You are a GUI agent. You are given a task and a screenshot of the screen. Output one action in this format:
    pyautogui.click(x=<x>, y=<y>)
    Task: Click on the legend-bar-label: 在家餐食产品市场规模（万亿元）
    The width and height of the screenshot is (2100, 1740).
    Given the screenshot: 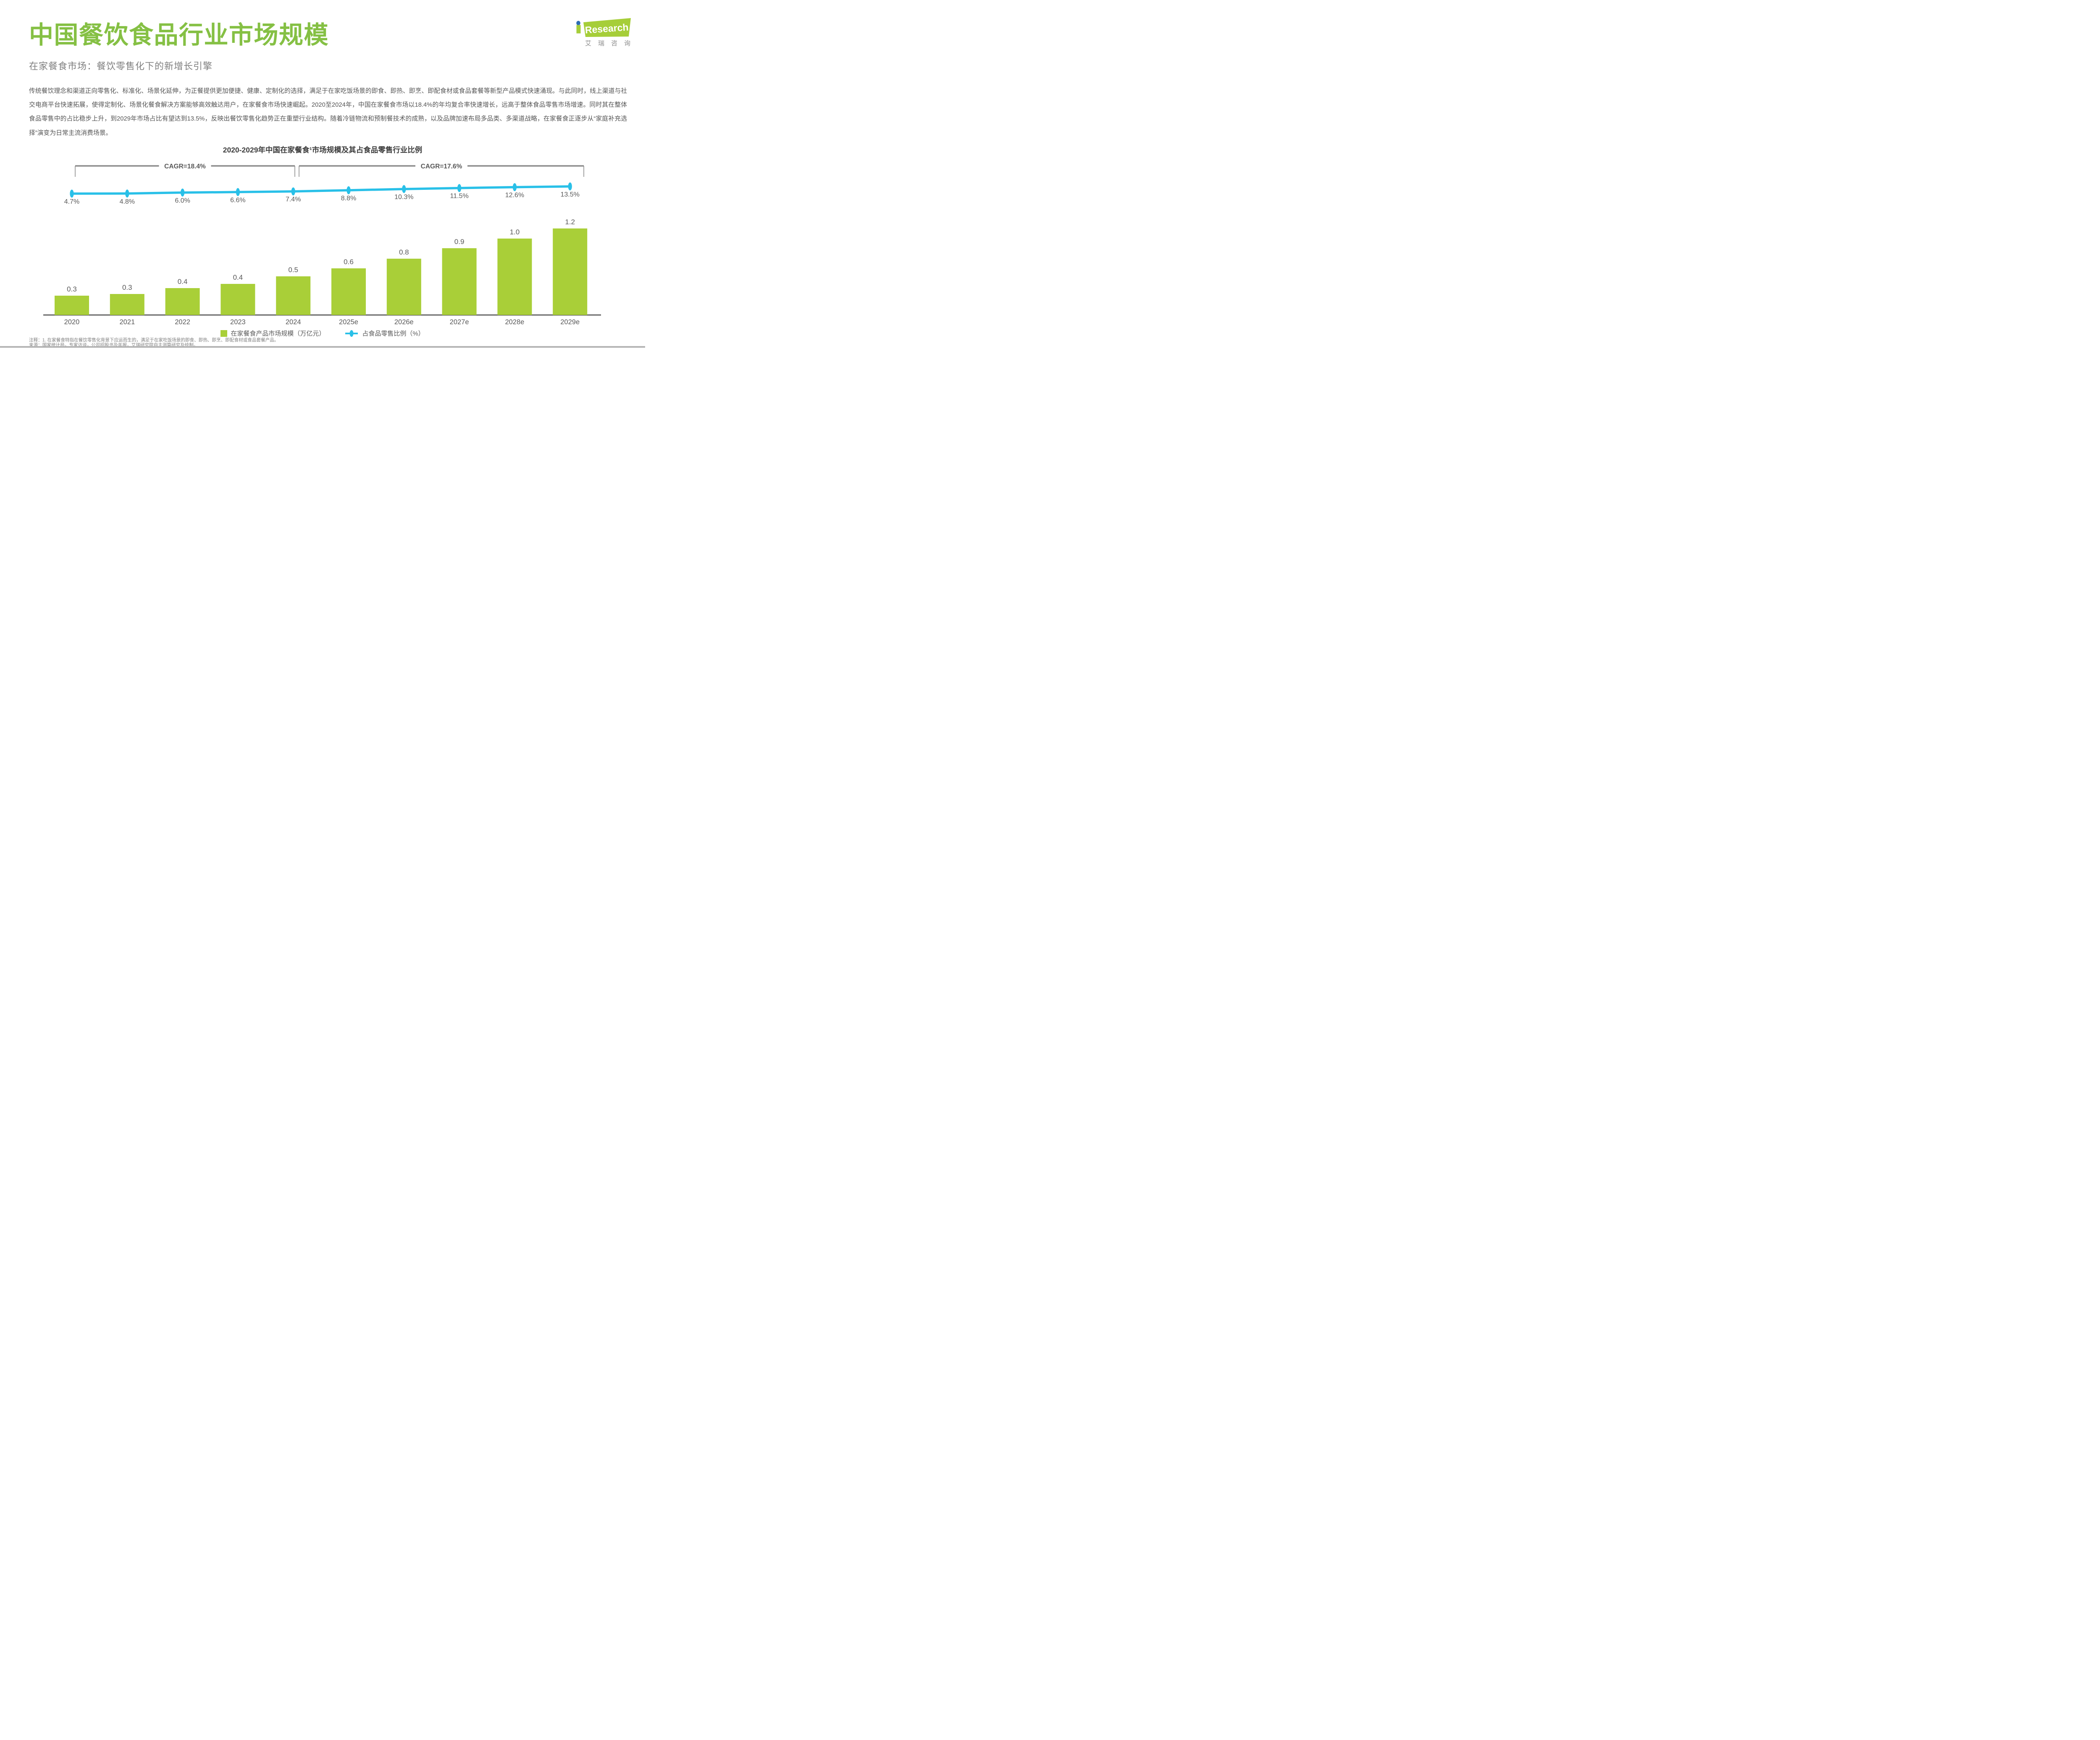 What is the action you would take?
    pyautogui.click(x=278, y=333)
    